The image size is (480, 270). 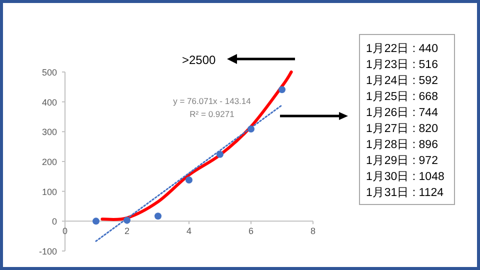 What do you see at coordinates (405, 176) in the screenshot?
I see `text: 1月30日 : 1048` at bounding box center [405, 176].